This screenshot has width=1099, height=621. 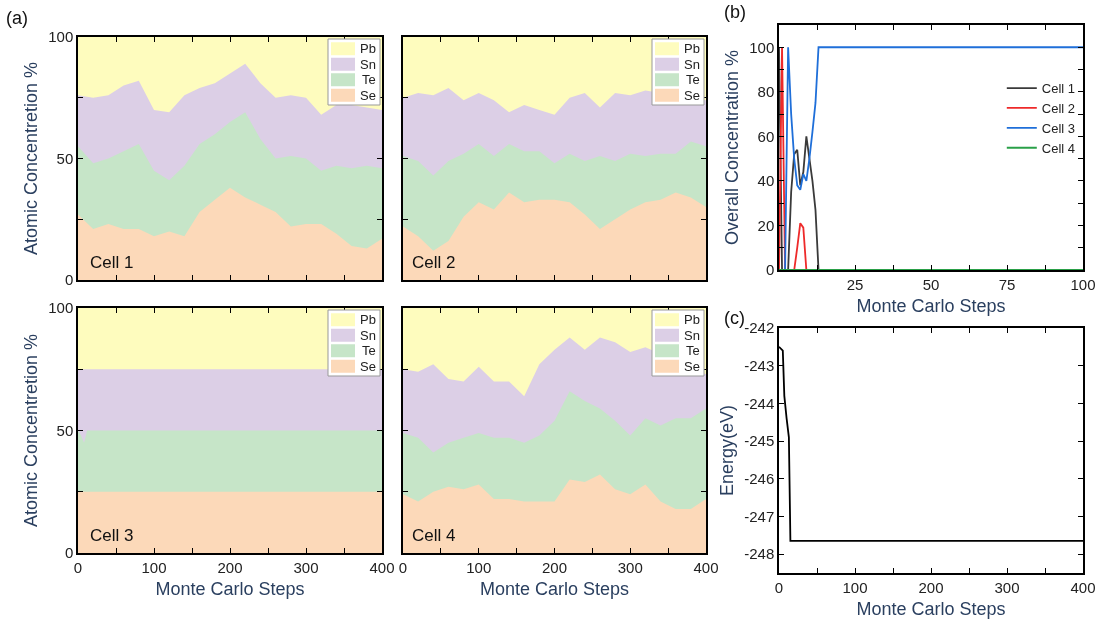 I want to click on y-tick-label: -246, so click(x=759, y=479).